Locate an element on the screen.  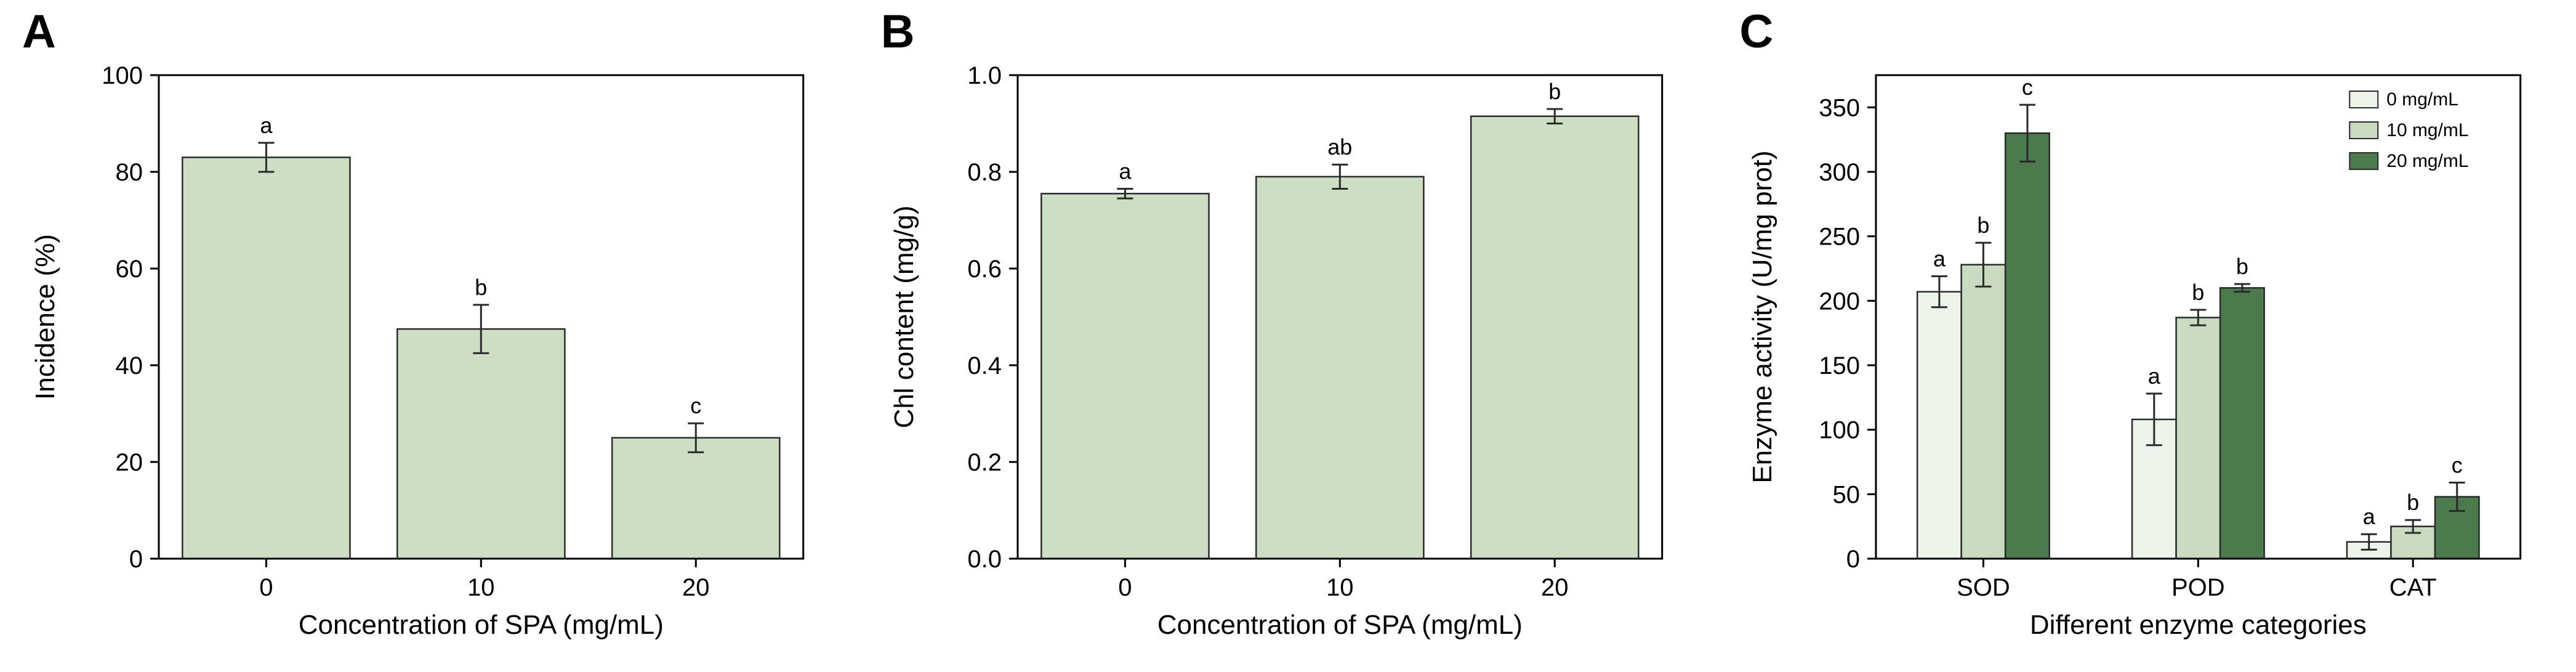
y-tick-label: 0.8 is located at coordinates (984, 172).